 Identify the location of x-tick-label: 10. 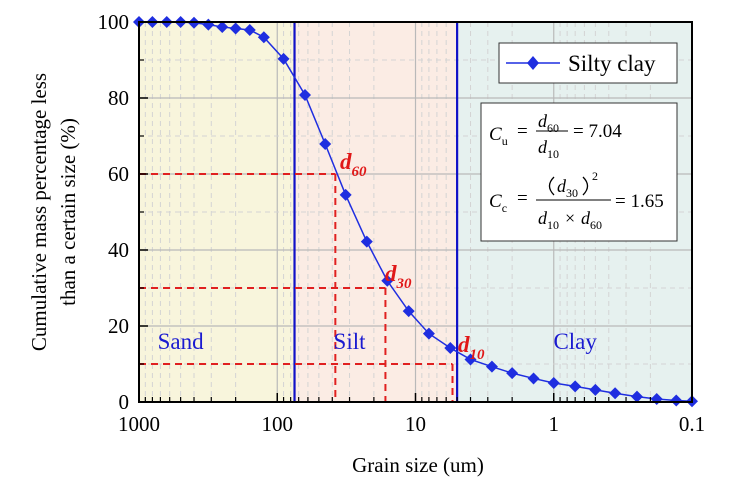
(415, 424).